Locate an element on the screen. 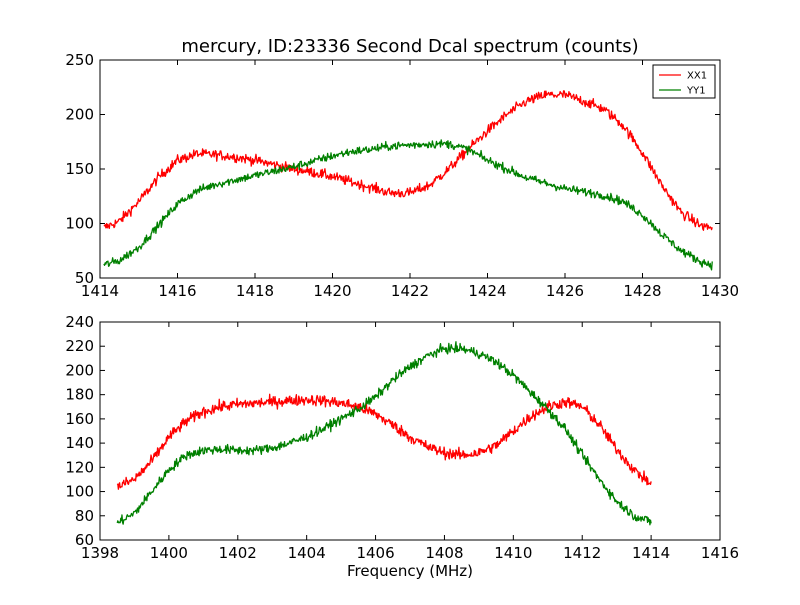 The height and width of the screenshot is (605, 800). x-tick-label: 1422 is located at coordinates (410, 291).